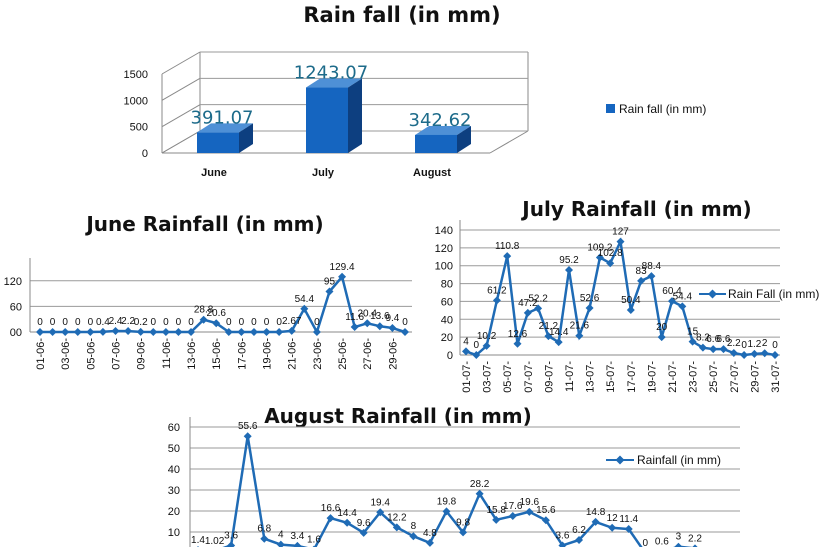 The image size is (835, 547). I want to click on july-data-label: 110.8, so click(507, 246).